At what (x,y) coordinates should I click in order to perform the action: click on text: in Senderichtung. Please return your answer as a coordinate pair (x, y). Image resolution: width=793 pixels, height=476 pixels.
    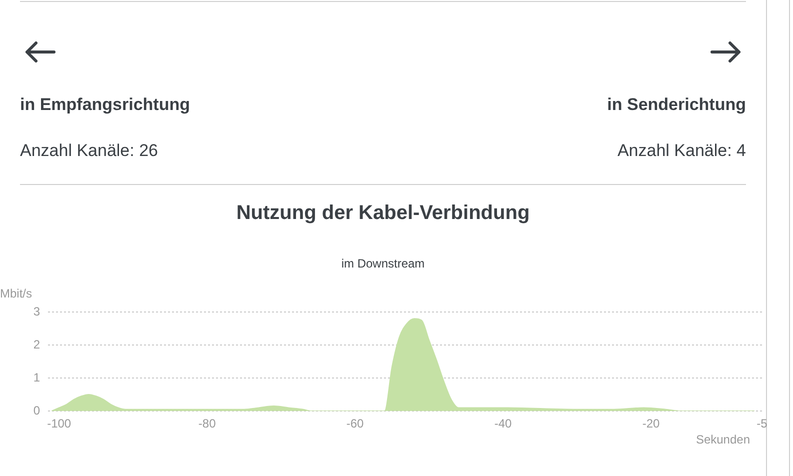
    Looking at the image, I should click on (676, 105).